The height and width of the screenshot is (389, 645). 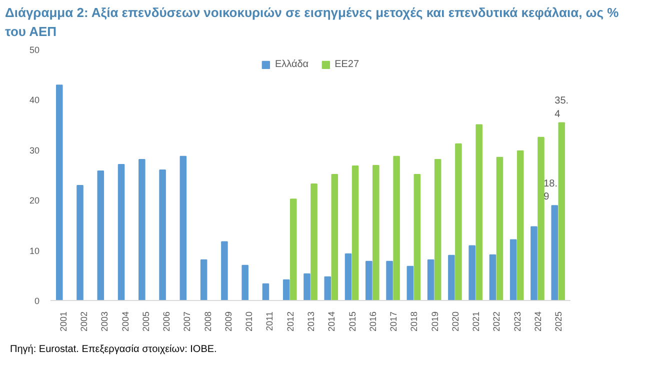 I want to click on x-tick-label: 2024, so click(x=537, y=321).